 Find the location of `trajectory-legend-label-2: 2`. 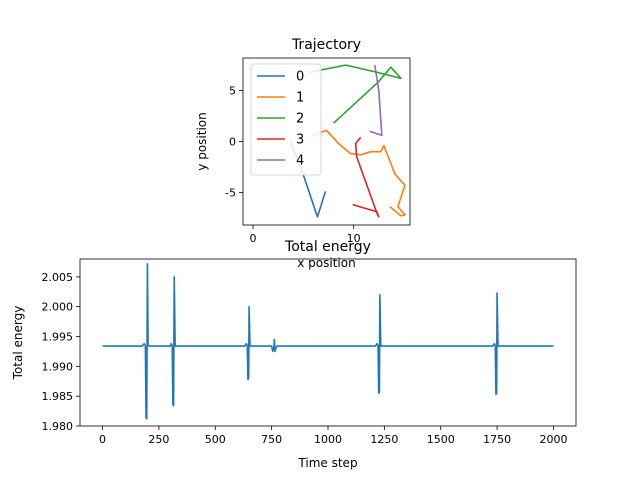

trajectory-legend-label-2: 2 is located at coordinates (300, 119).